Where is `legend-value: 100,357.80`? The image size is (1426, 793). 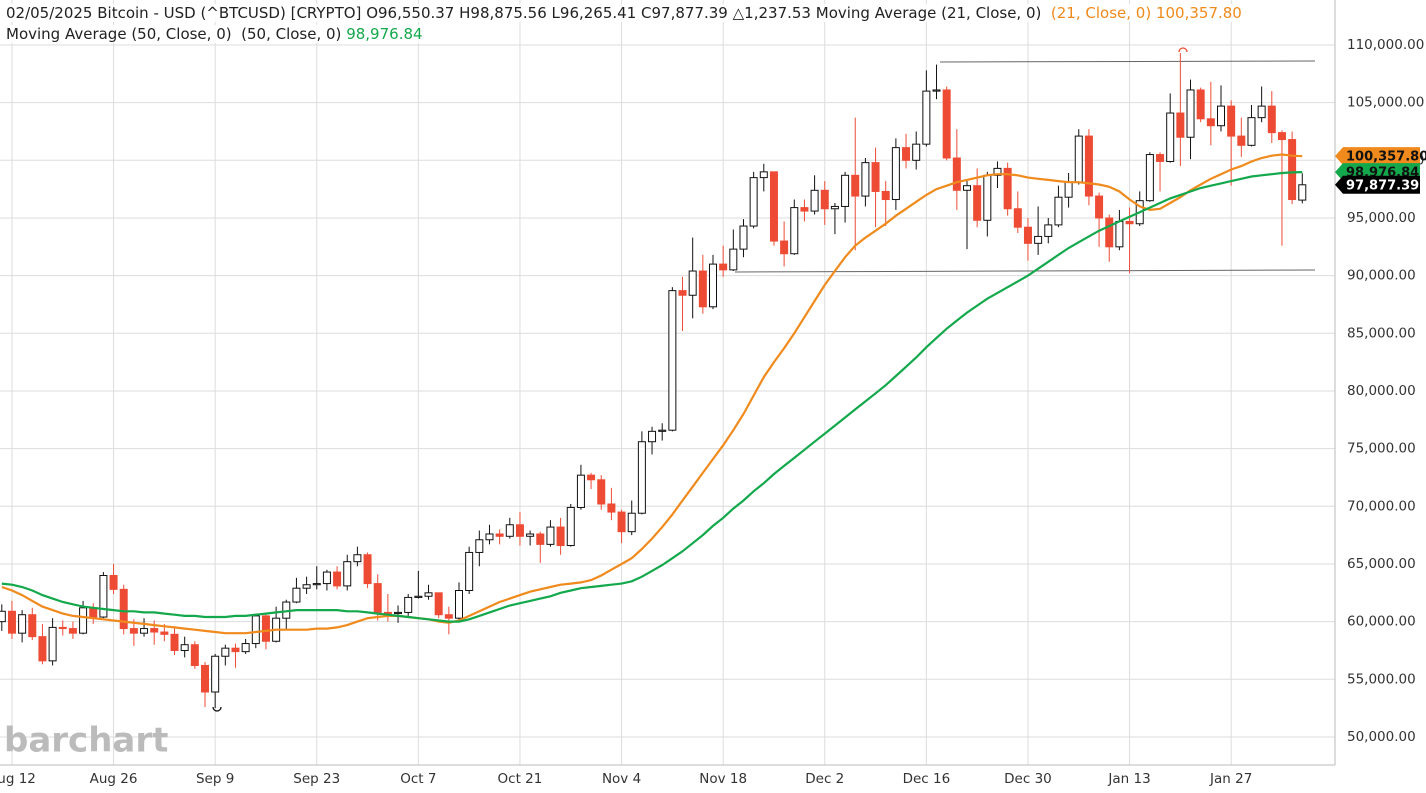 legend-value: 100,357.80 is located at coordinates (1198, 13).